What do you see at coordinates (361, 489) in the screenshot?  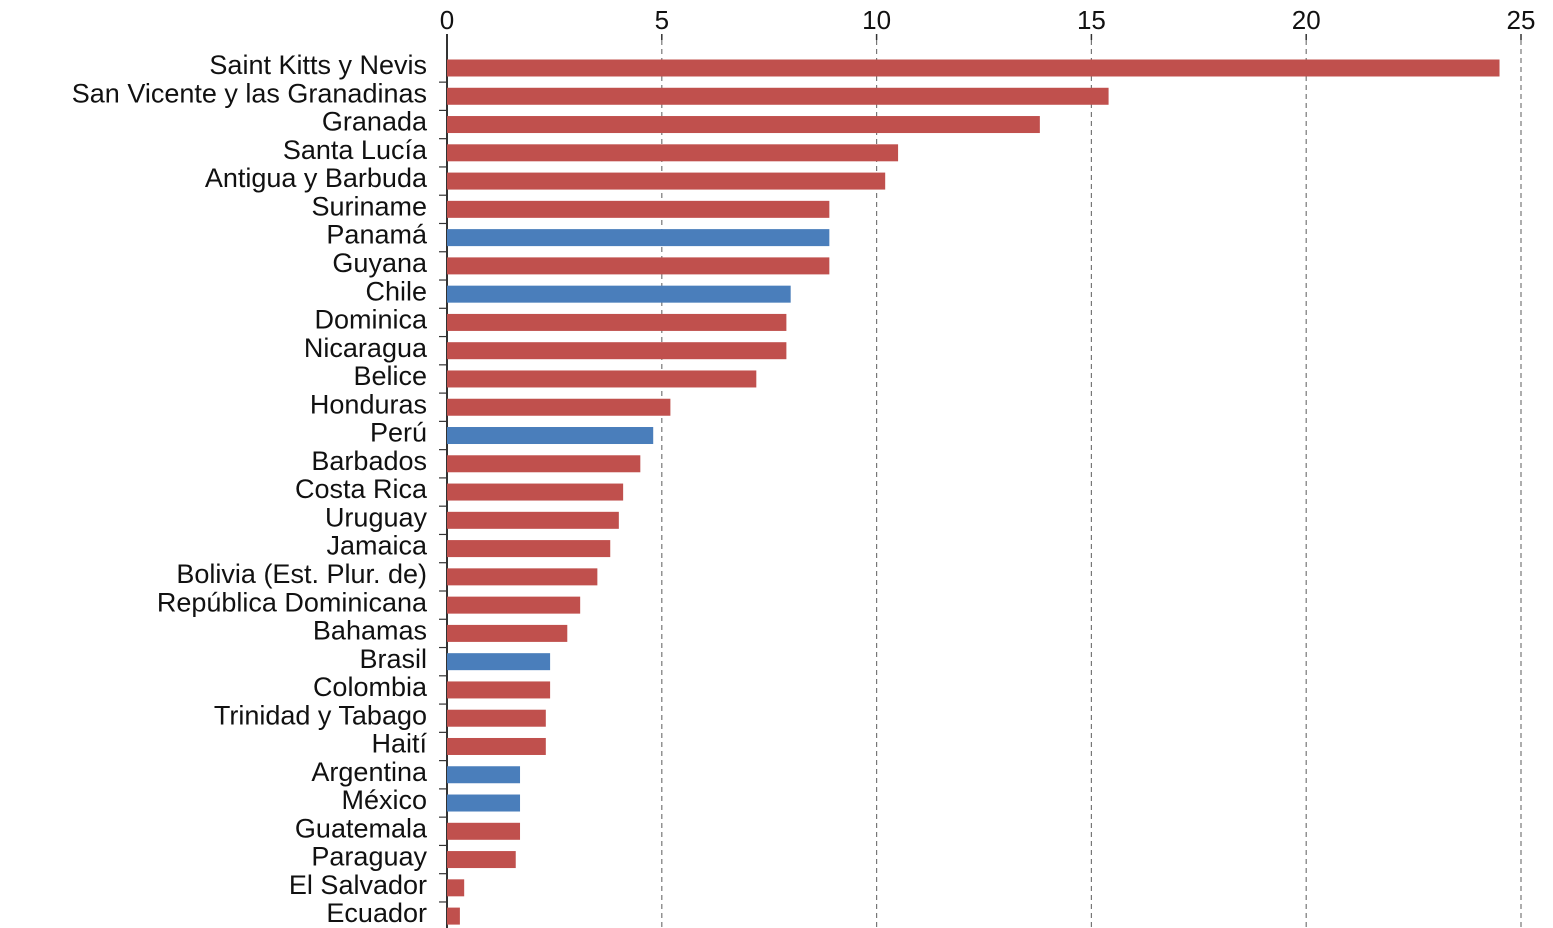 I see `y-tick-label: Costa Rica` at bounding box center [361, 489].